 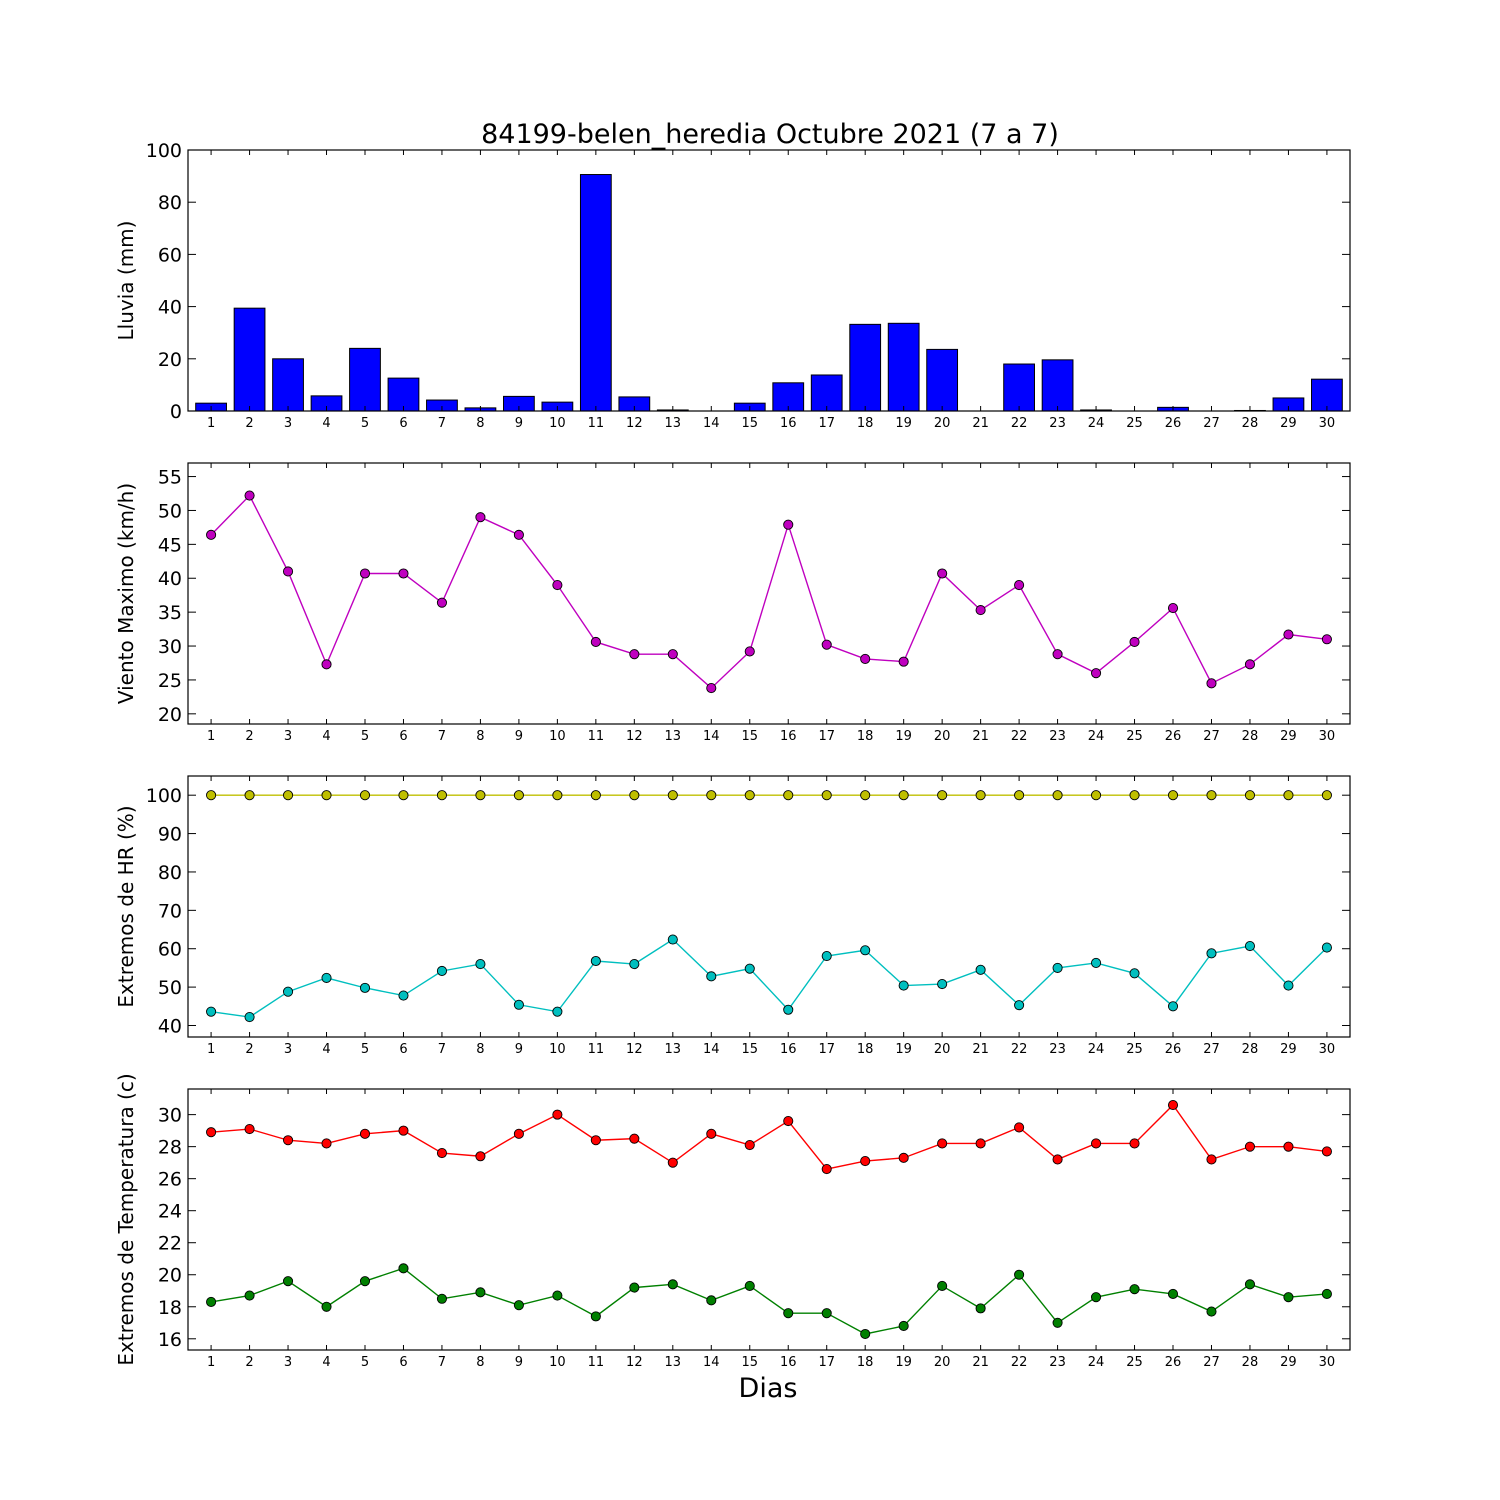 What do you see at coordinates (403, 1049) in the screenshot?
I see `humidity-xtick-label-6: 6` at bounding box center [403, 1049].